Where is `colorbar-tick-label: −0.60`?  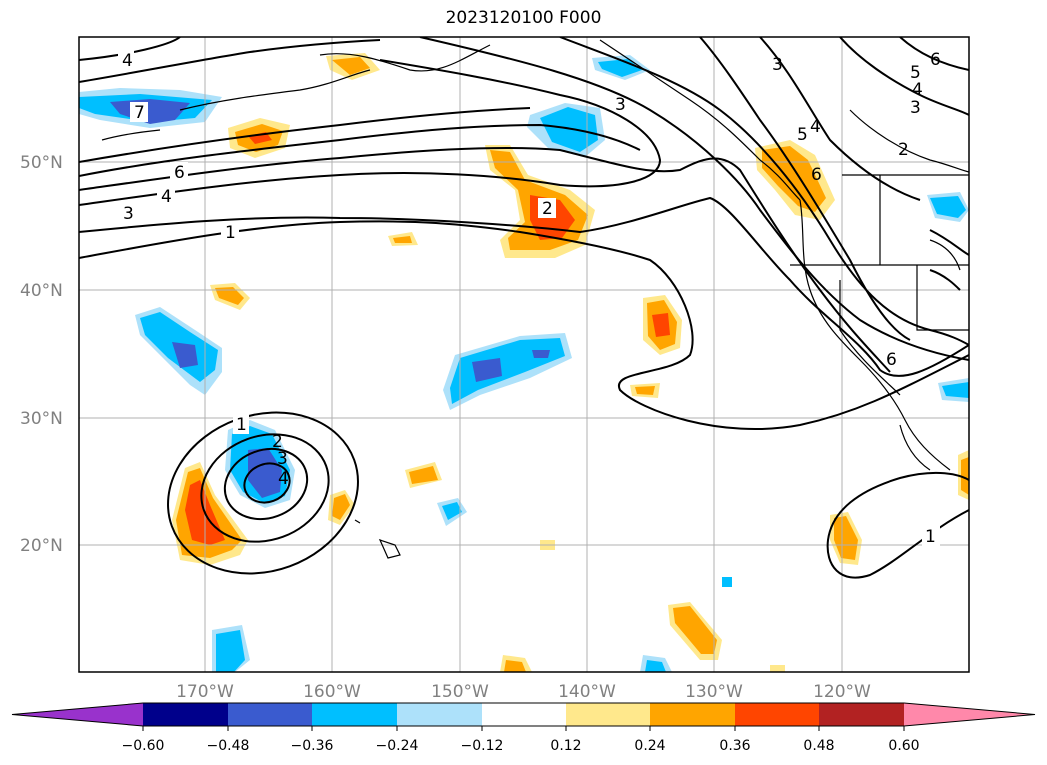 colorbar-tick-label: −0.60 is located at coordinates (143, 746).